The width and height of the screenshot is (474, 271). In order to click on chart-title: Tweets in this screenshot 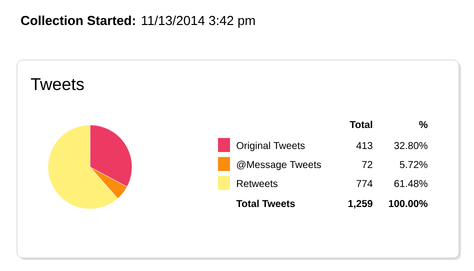, I will do `click(57, 84)`.